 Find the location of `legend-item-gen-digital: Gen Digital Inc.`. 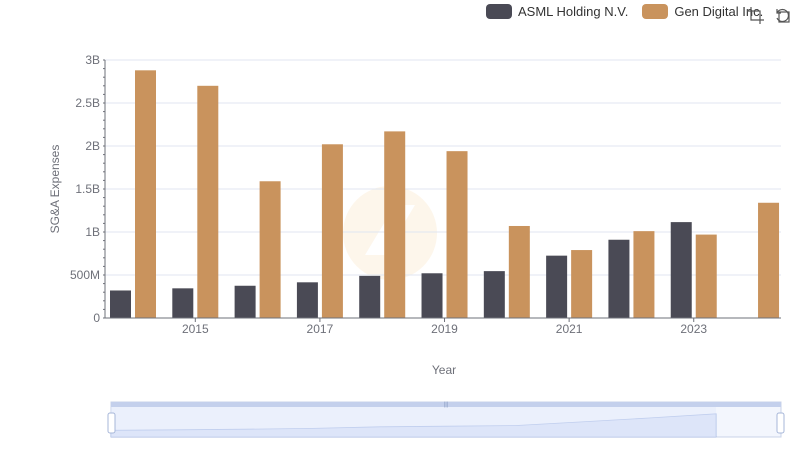

legend-item-gen-digital: Gen Digital Inc. is located at coordinates (702, 11).